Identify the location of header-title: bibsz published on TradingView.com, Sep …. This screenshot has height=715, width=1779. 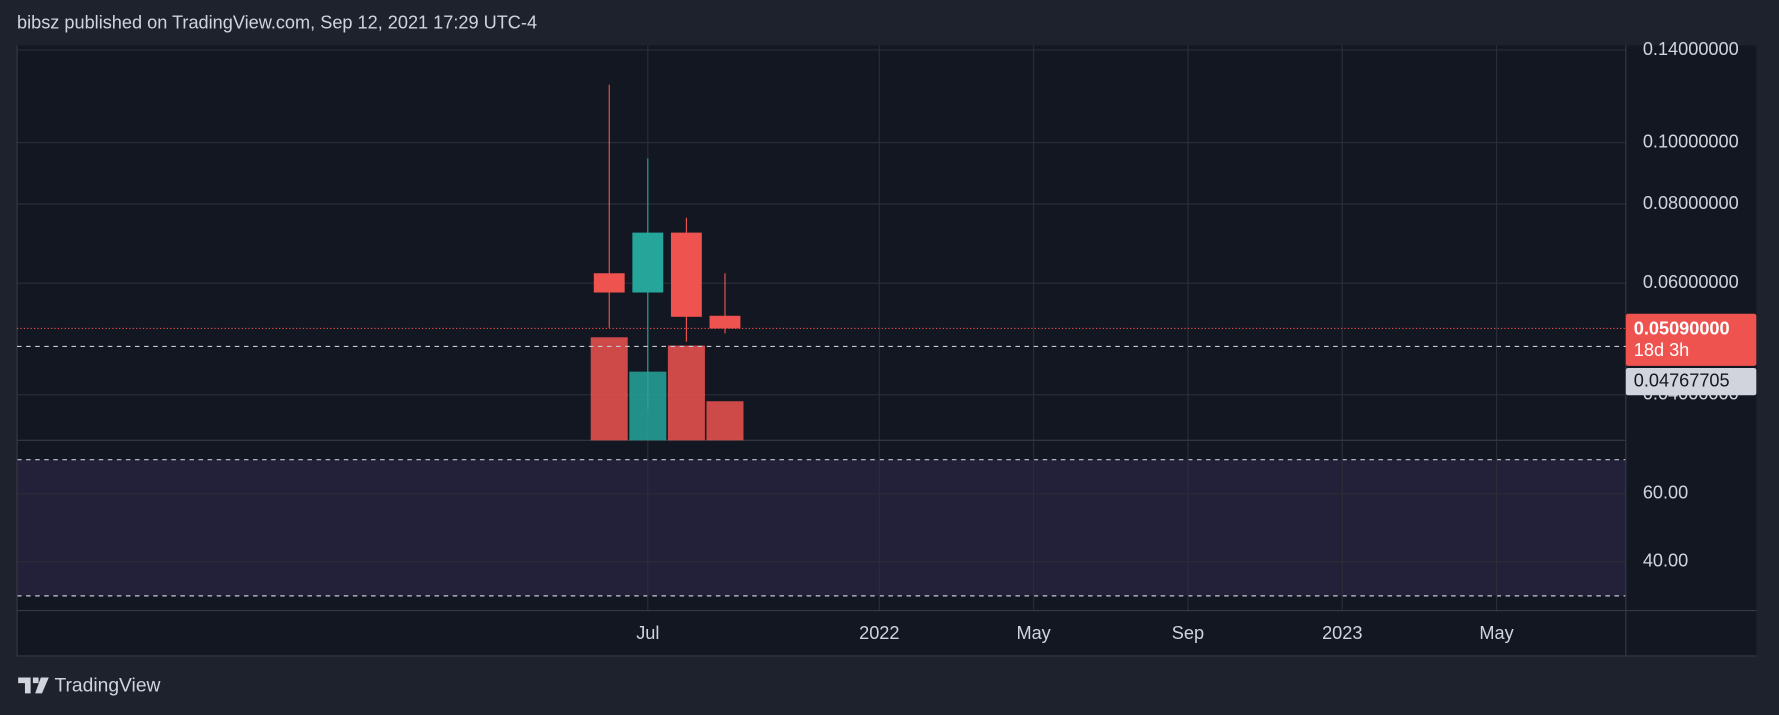
(277, 23).